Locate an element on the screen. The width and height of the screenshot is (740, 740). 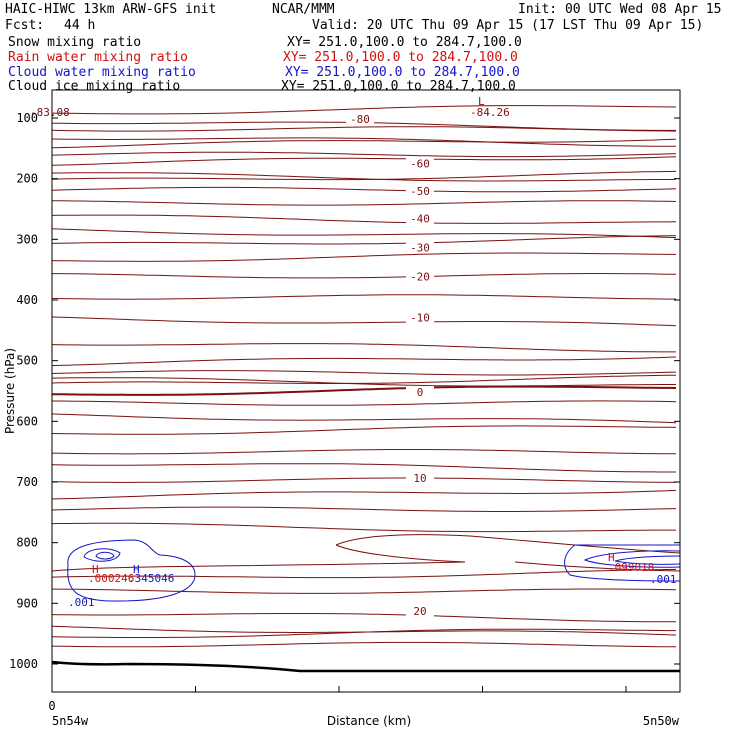
isotherm-label: -20 is located at coordinates (420, 277).